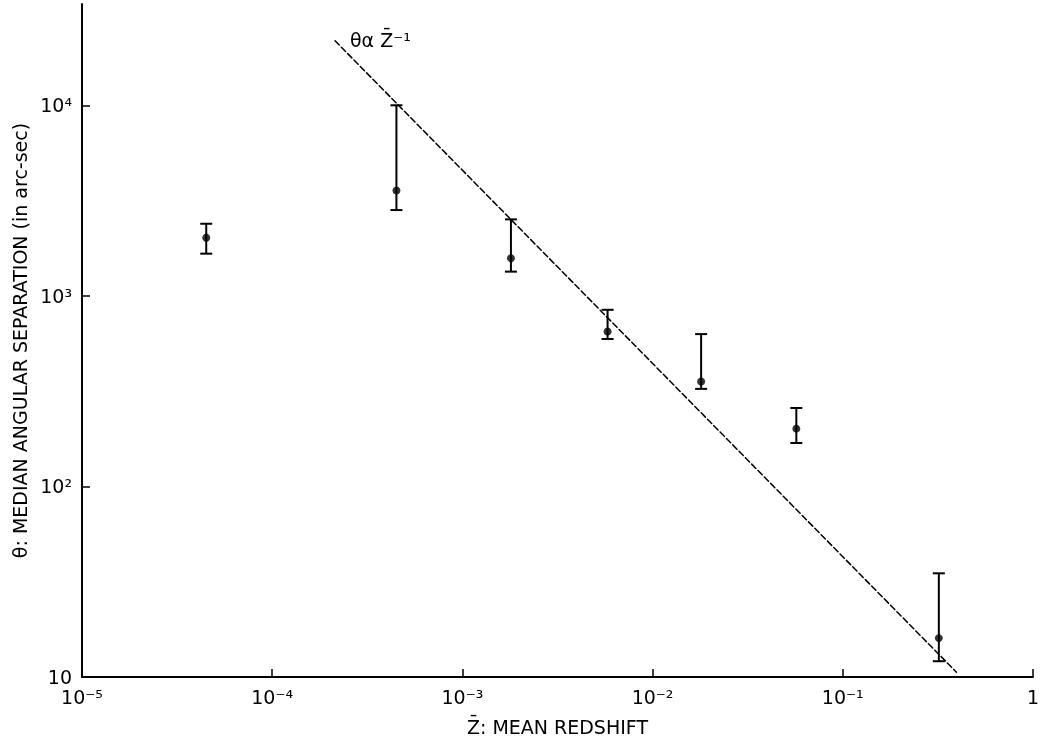 The height and width of the screenshot is (748, 1042). Describe the element at coordinates (56, 486) in the screenshot. I see `y-tick-label: 10²` at that location.